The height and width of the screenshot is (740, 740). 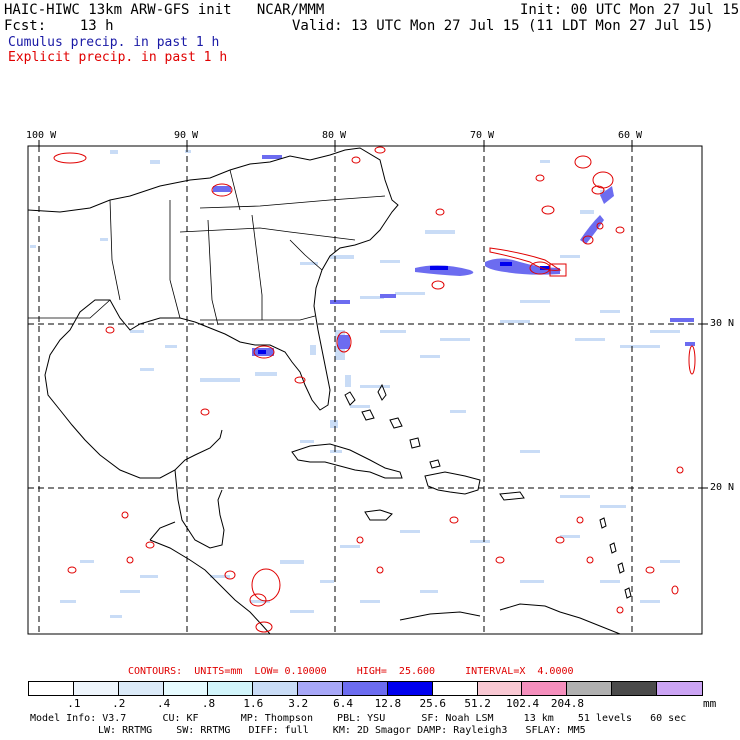 I want to click on colorbar-tick-label: 12.8, so click(x=388, y=703).